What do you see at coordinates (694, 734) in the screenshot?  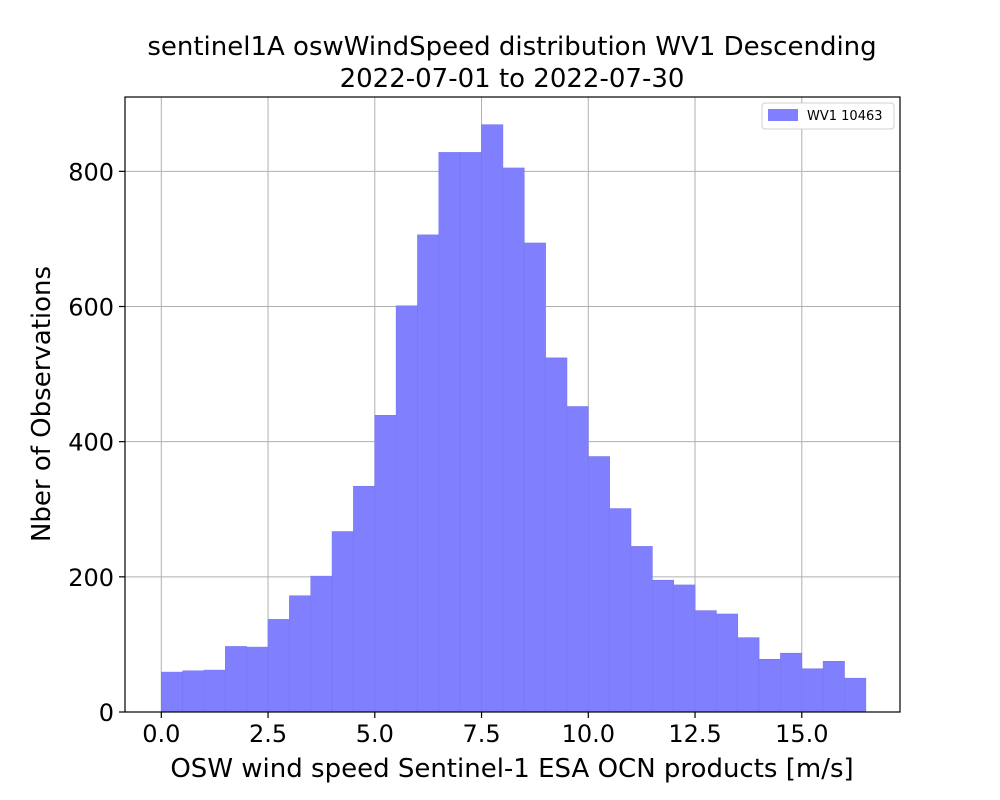 I see `x-tick-label: 12.5` at bounding box center [694, 734].